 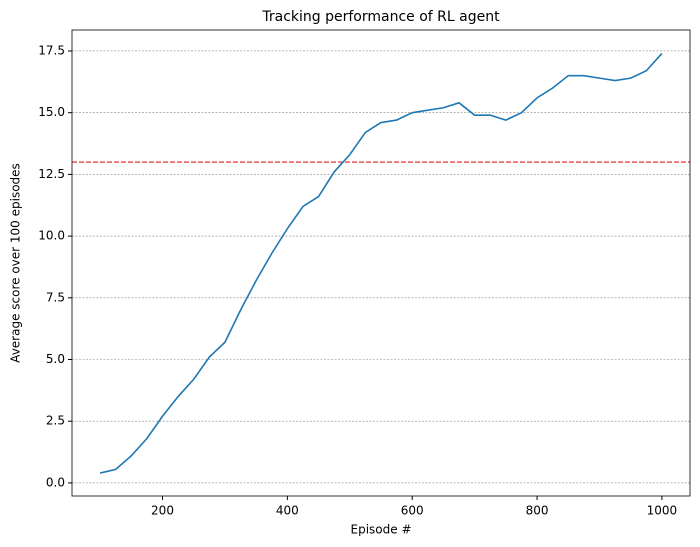 I want to click on x-tick-label: 400, so click(x=287, y=511).